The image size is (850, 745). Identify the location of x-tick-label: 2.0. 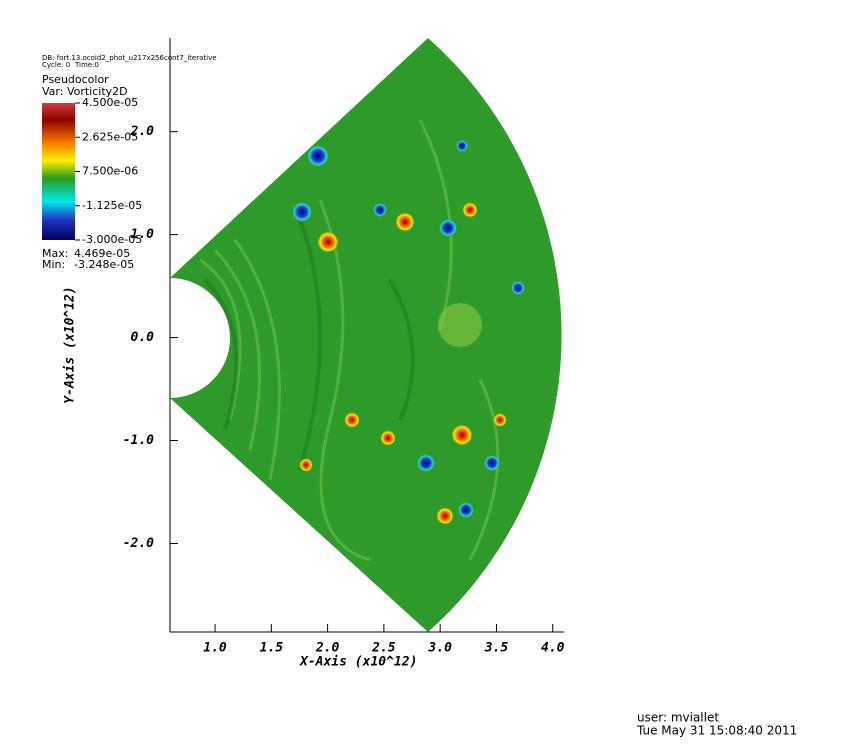
(327, 648).